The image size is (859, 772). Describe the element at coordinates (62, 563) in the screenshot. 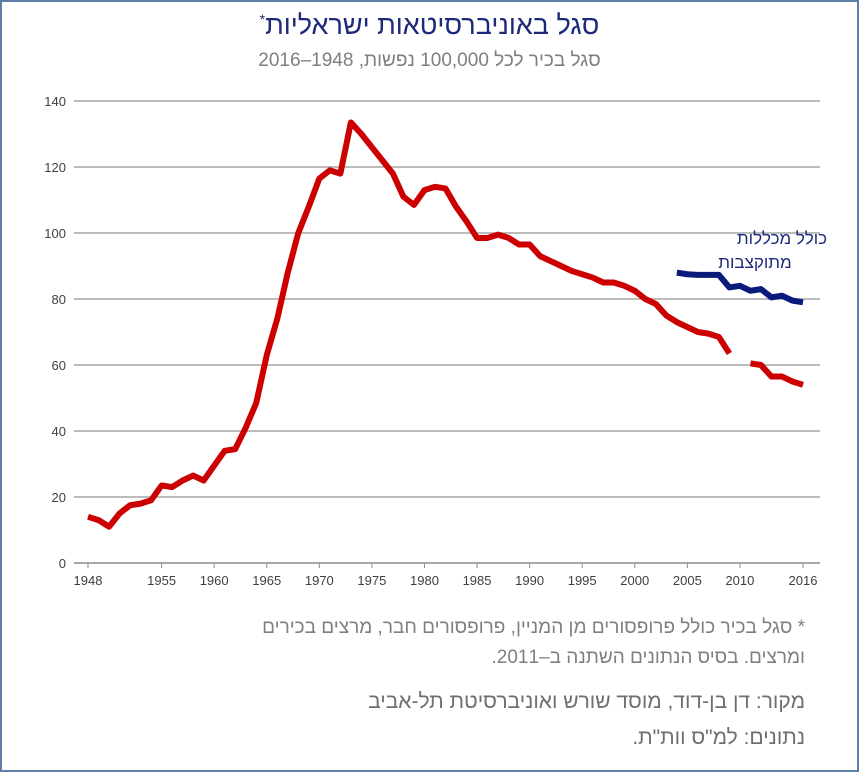

I see `y-tick-label: 0` at that location.